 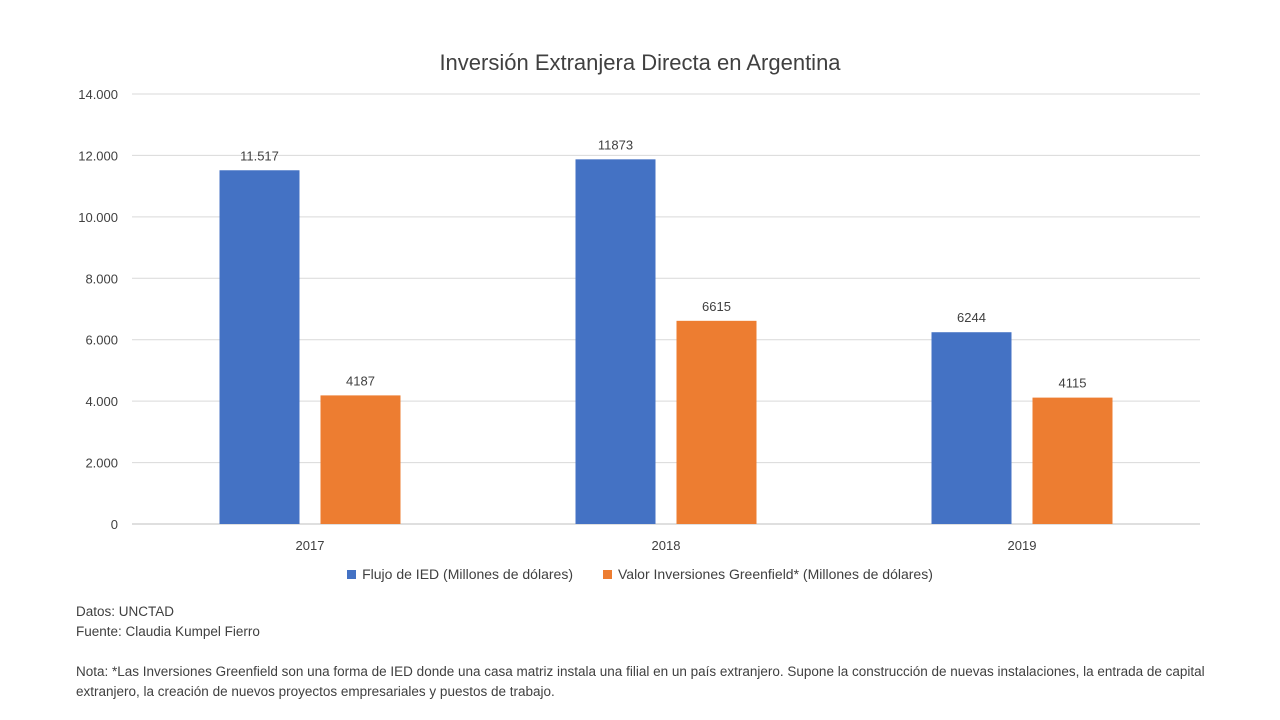 What do you see at coordinates (360, 380) in the screenshot?
I see `data-label: 4187` at bounding box center [360, 380].